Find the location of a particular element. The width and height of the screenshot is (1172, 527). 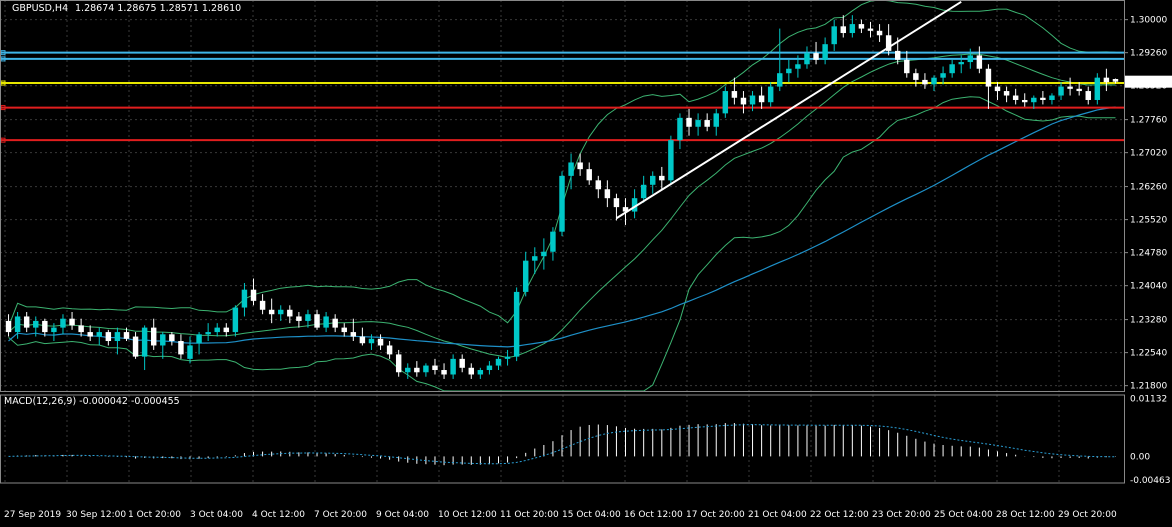

macd-panel is located at coordinates (562, 444).